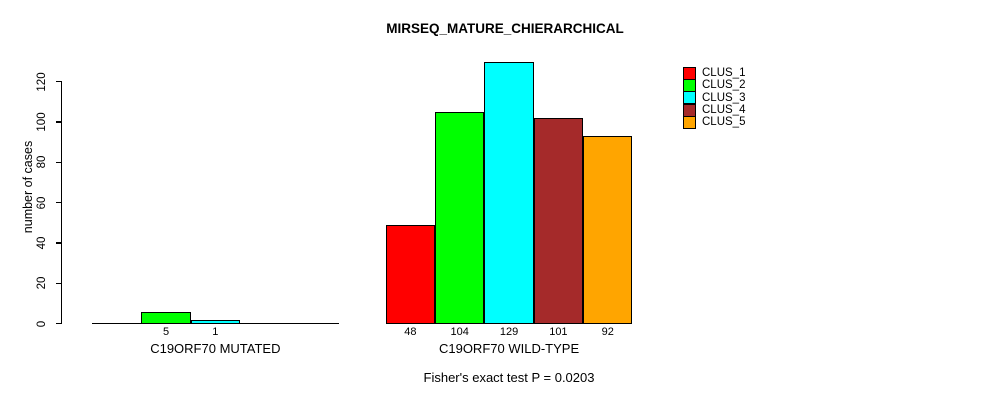 This screenshot has height=400, width=990. I want to click on annotation-text: Fisher's exact test P = 0.0203, so click(509, 377).